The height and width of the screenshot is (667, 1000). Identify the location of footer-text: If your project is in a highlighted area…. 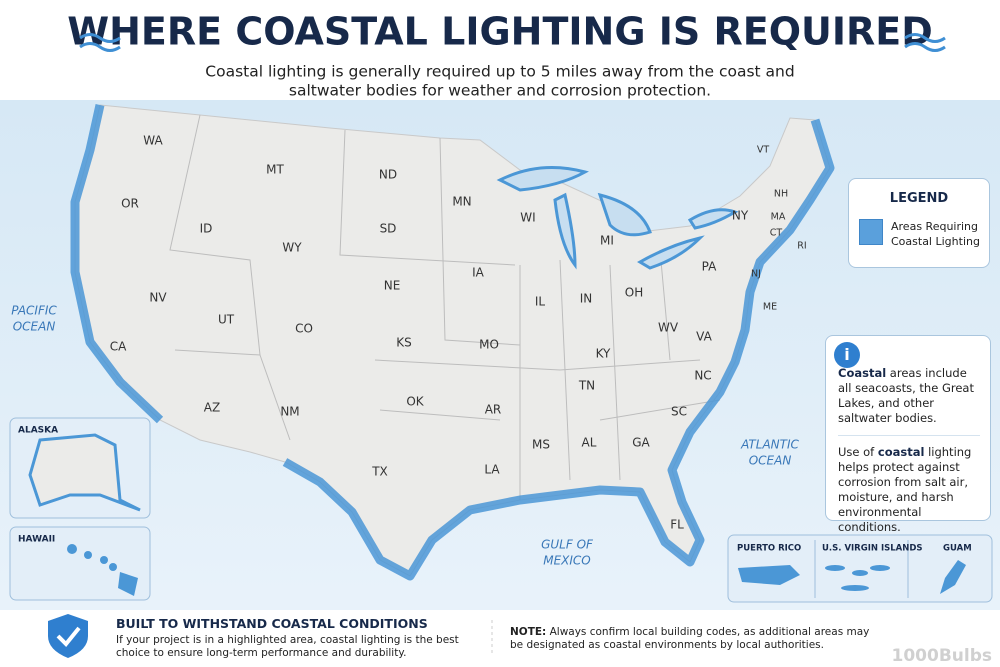
(287, 646).